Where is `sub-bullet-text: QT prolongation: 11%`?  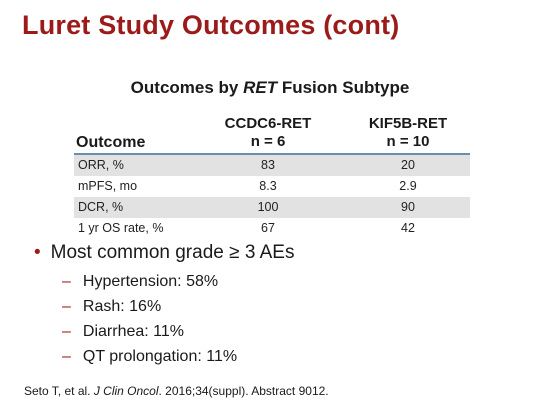 sub-bullet-text: QT prolongation: 11% is located at coordinates (160, 356).